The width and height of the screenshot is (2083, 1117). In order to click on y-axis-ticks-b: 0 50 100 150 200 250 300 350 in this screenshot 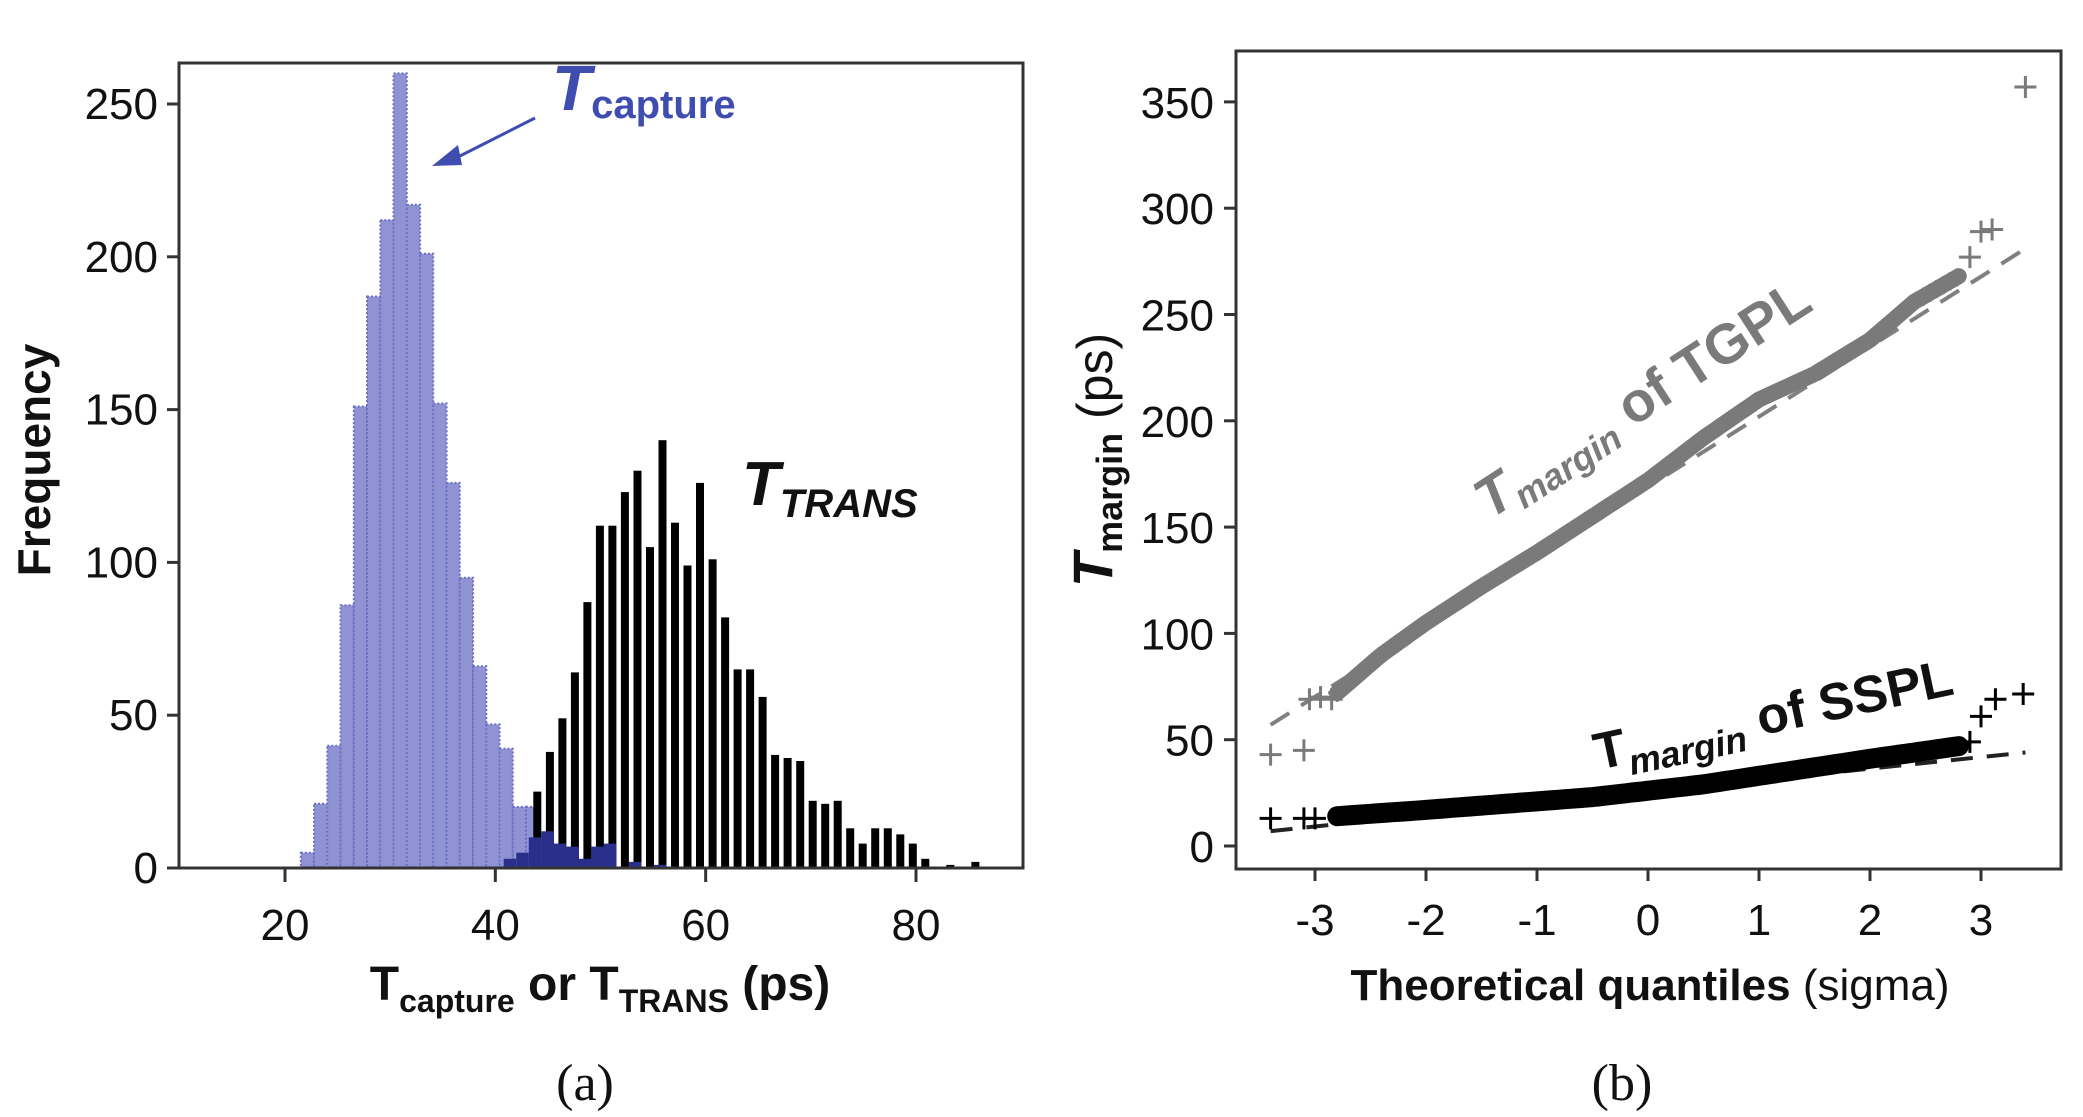, I will do `click(1188, 475)`.